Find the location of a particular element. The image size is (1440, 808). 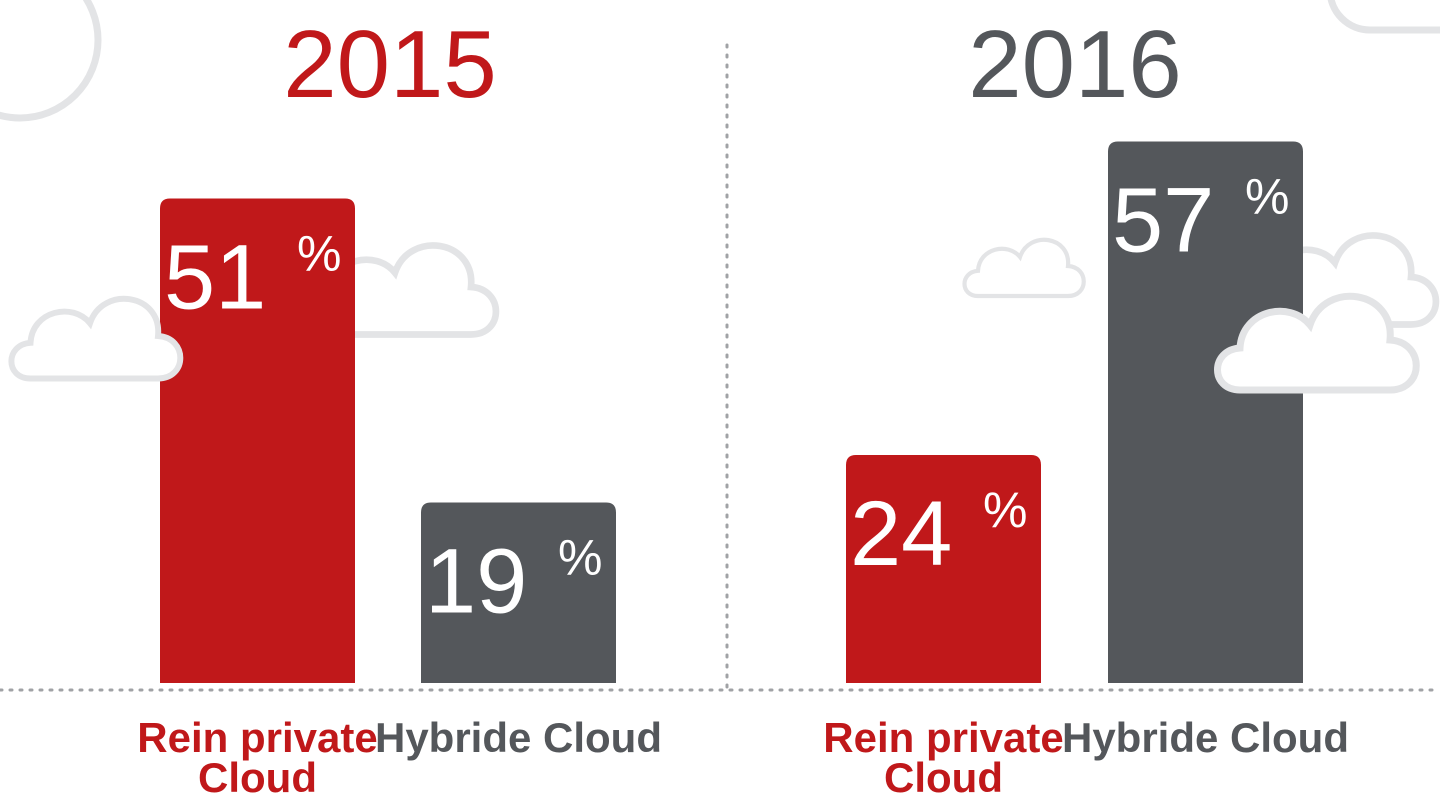

group-title: 2015 is located at coordinates (390, 64).